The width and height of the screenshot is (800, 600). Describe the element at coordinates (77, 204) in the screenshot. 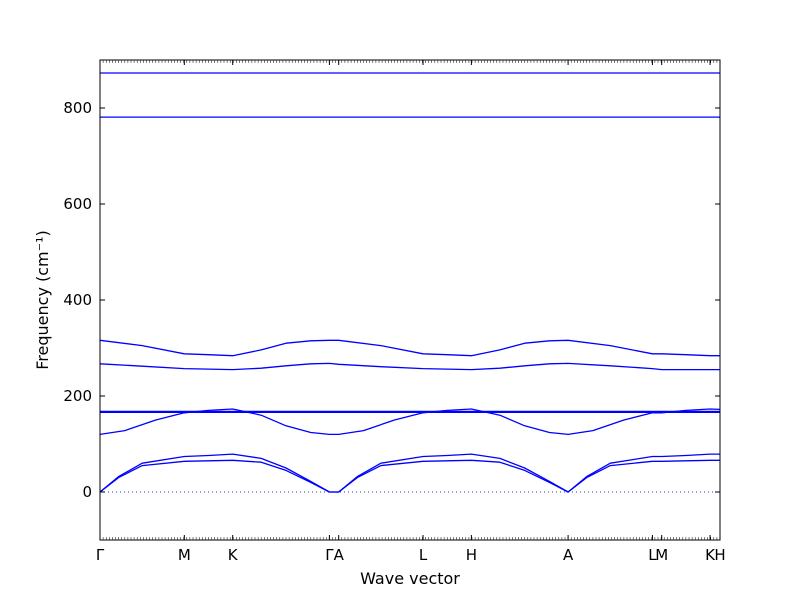

I see `y-tick-label: 600` at that location.